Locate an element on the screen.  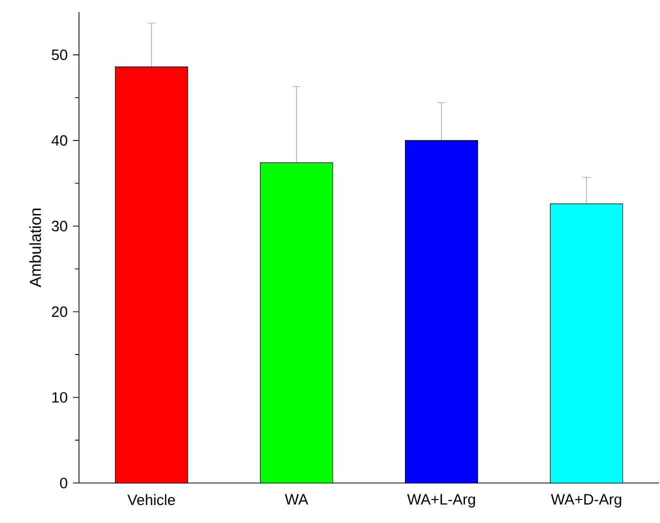
y-tick-label: 30 is located at coordinates (60, 226).